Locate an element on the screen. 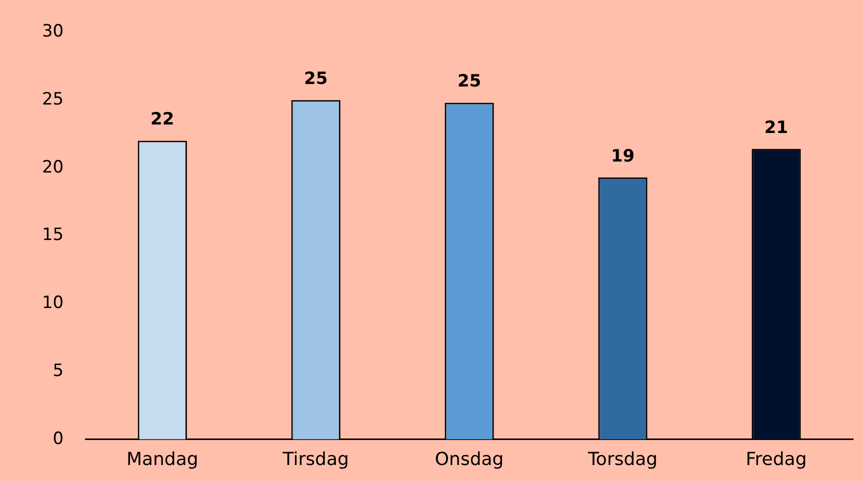 Image resolution: width=863 pixels, height=481 pixels. x-tick-label: Fredag is located at coordinates (776, 459).